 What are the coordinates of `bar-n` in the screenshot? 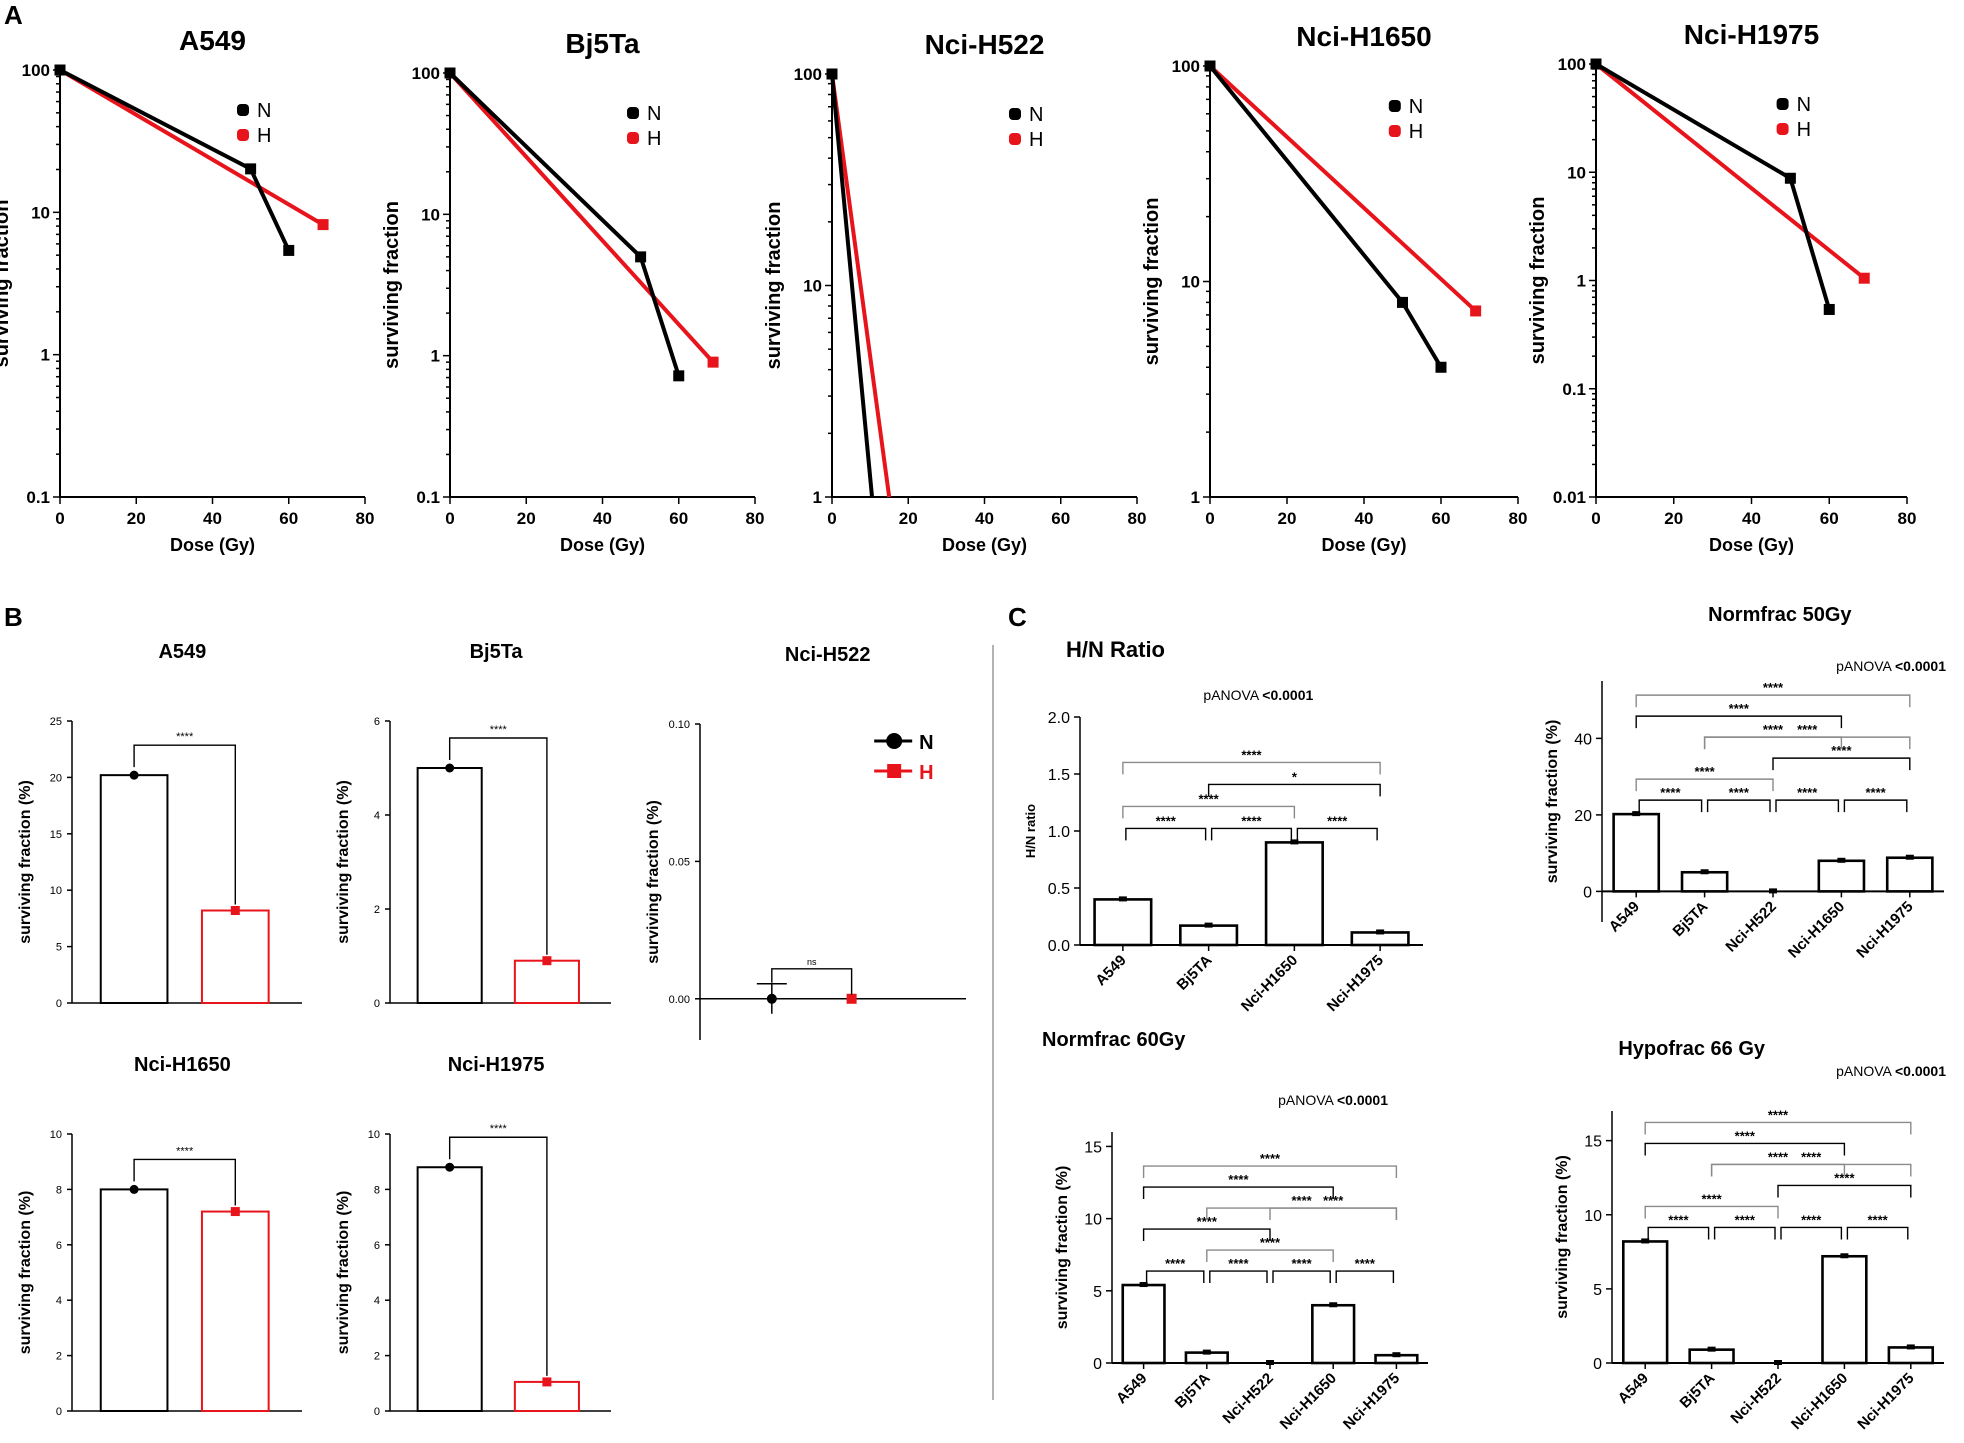 It's located at (449, 1289).